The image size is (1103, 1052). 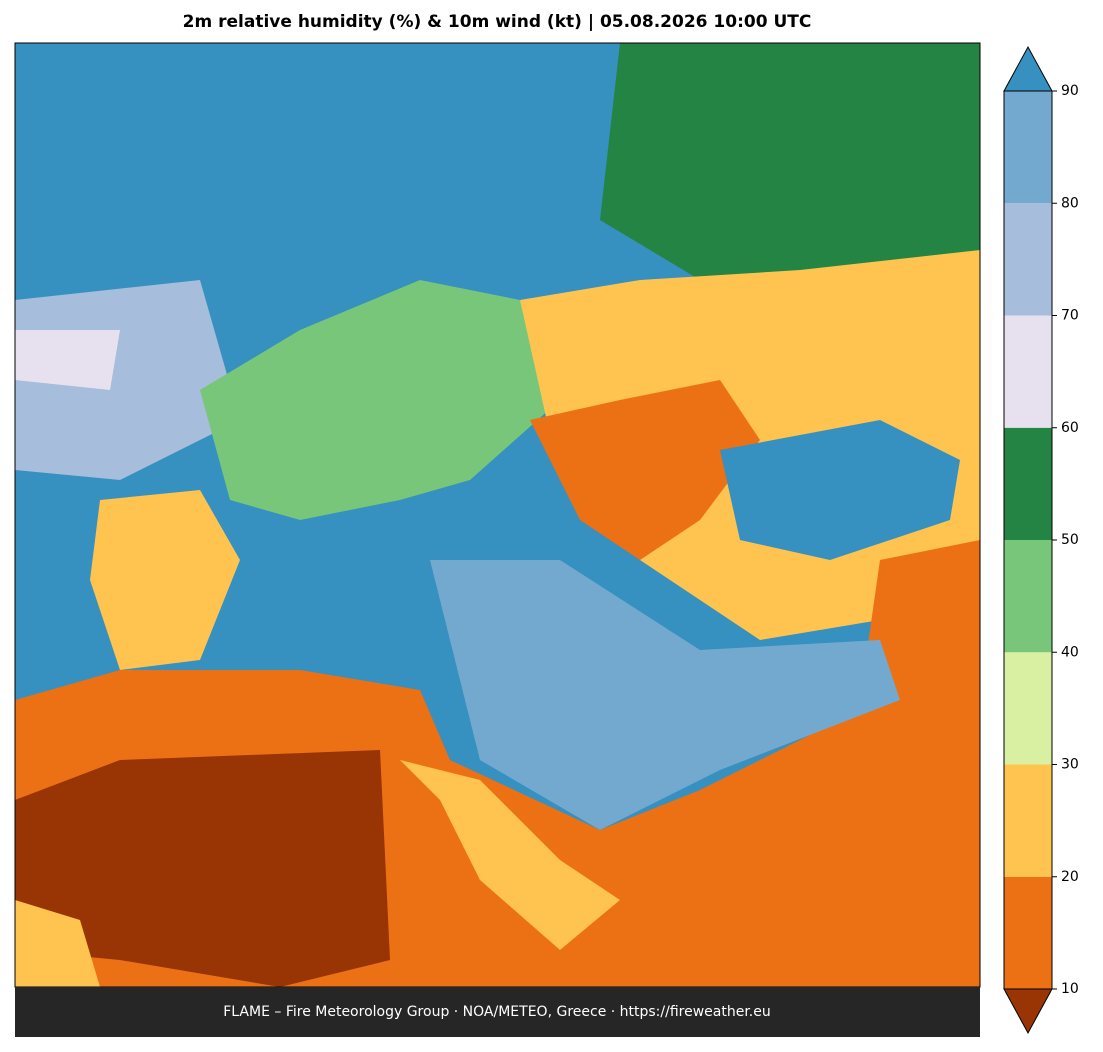 What do you see at coordinates (1070, 316) in the screenshot?
I see `colorbar-tick-label: 70` at bounding box center [1070, 316].